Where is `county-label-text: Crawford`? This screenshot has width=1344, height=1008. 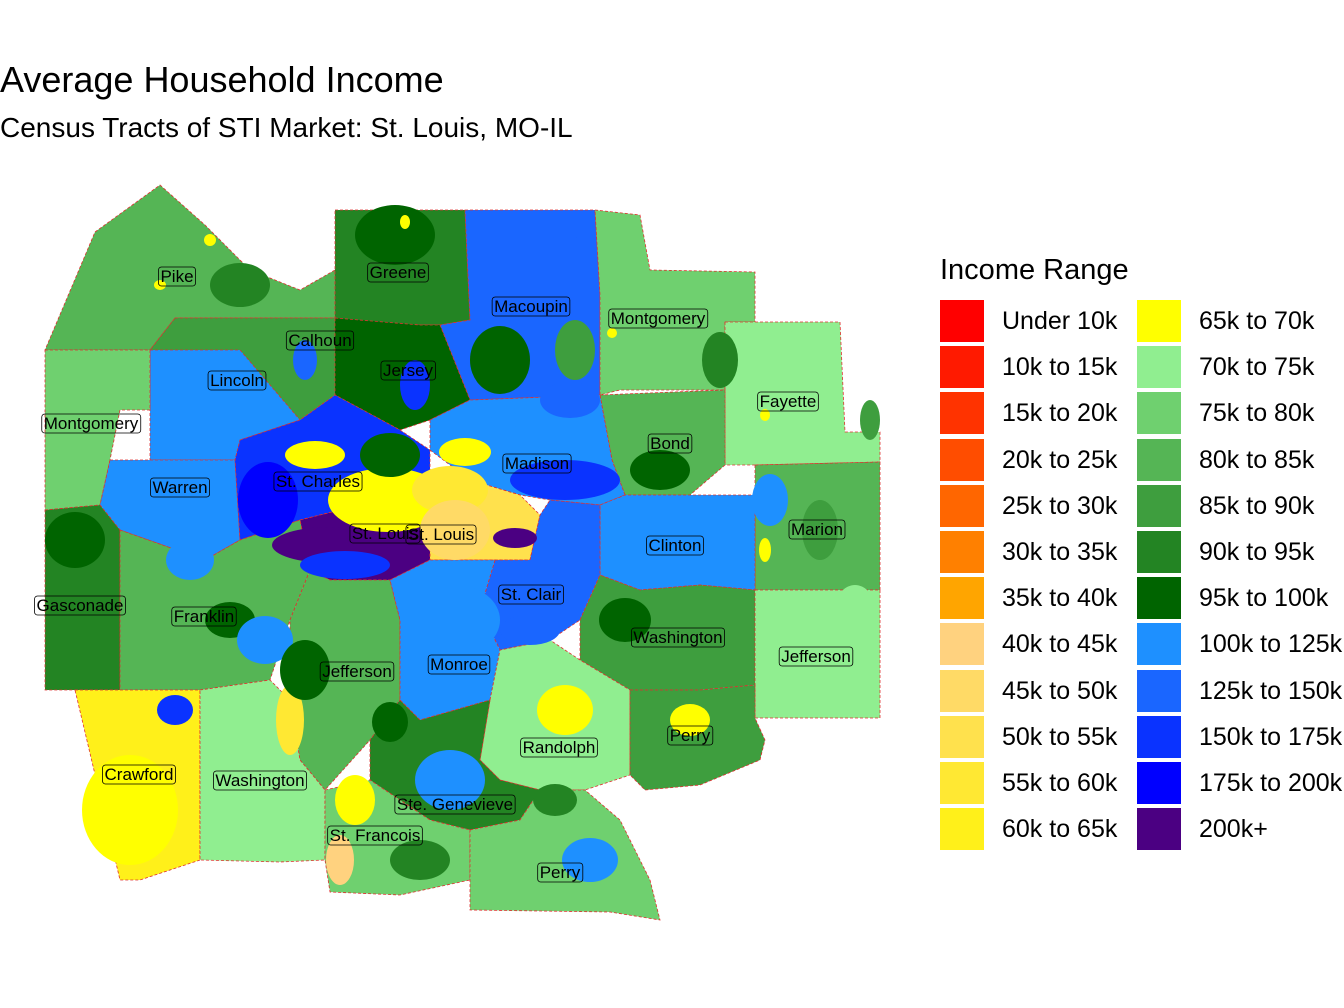
county-label-text: Crawford is located at coordinates (139, 774).